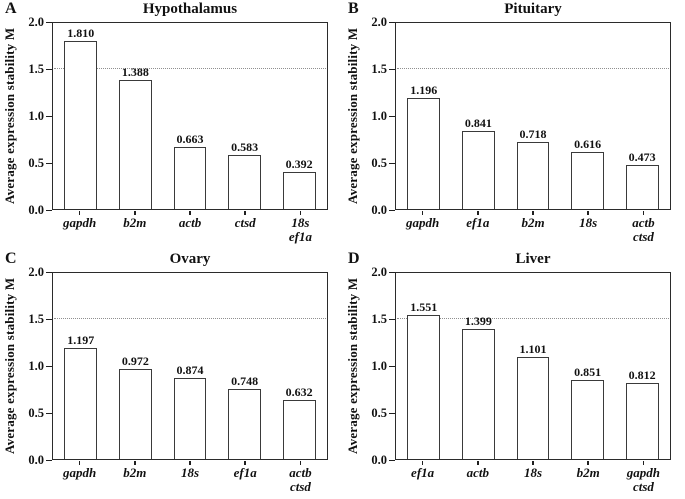 The width and height of the screenshot is (685, 499). Describe the element at coordinates (533, 134) in the screenshot. I see `bar-value-label: 0.718` at that location.